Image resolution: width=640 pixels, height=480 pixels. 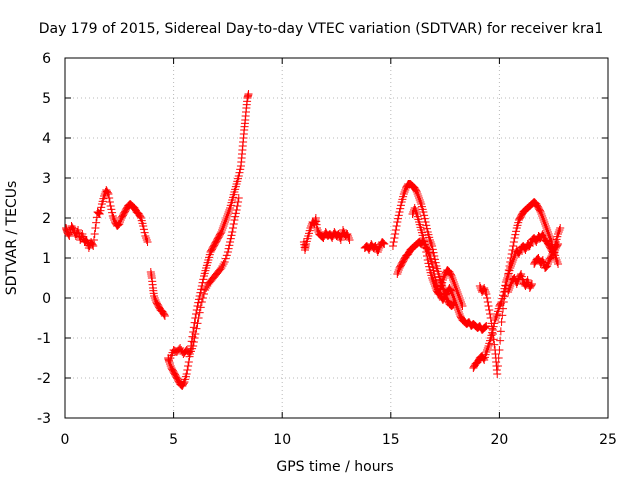 What do you see at coordinates (46, 259) in the screenshot?
I see `y-tick-label: 1` at bounding box center [46, 259].